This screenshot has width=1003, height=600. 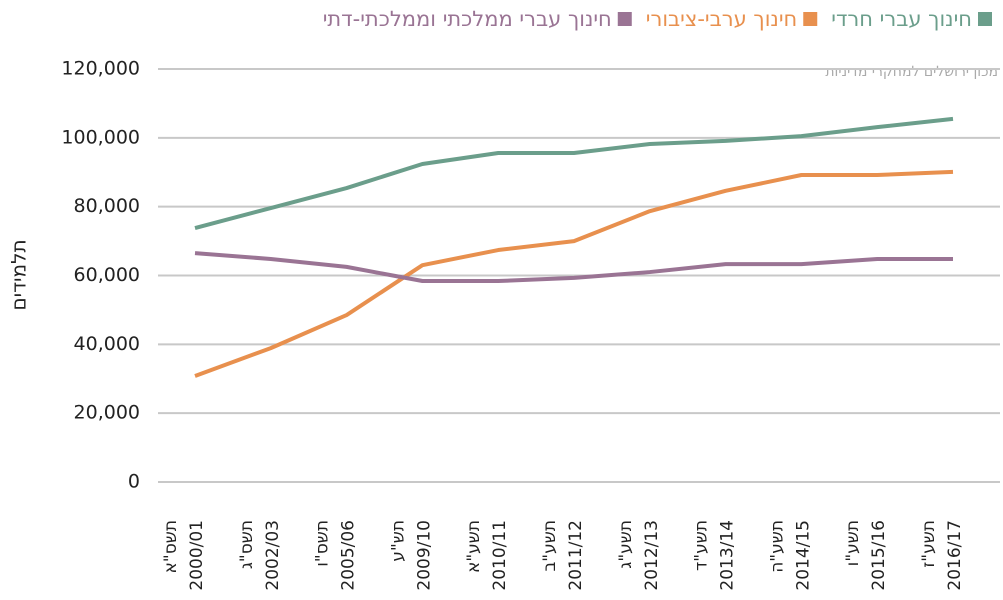 I want to click on x-tick-label: תש"ע, so click(x=398, y=541).